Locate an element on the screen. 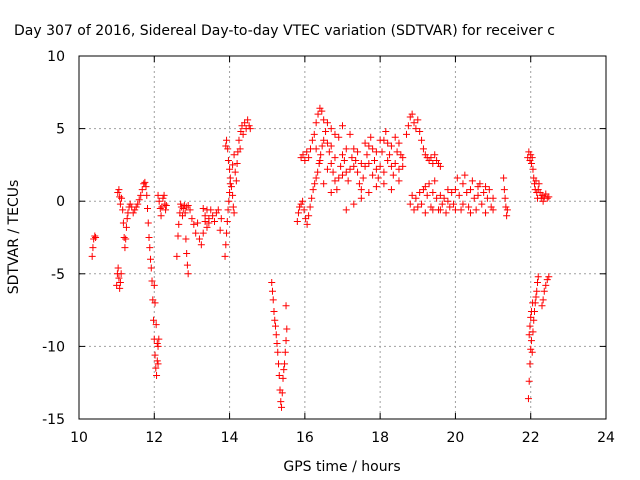  x-tick-label: 24 is located at coordinates (606, 438).